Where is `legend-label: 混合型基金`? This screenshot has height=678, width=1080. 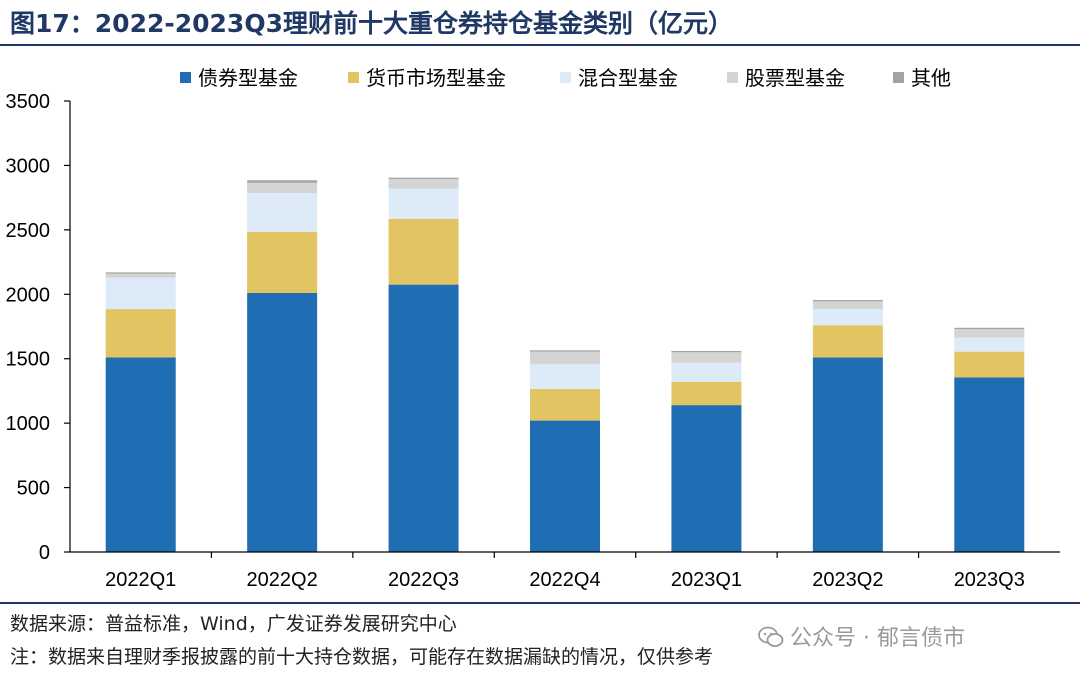 legend-label: 混合型基金 is located at coordinates (628, 78).